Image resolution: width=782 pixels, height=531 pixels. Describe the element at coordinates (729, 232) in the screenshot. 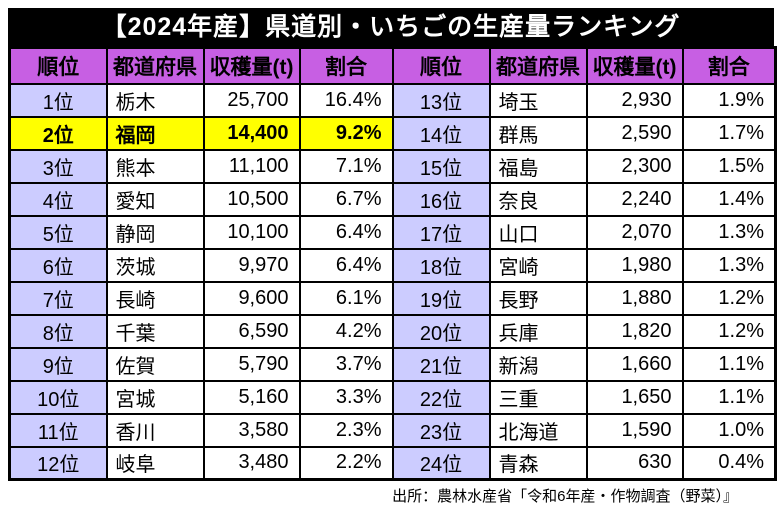

I see `cell-share: 1.3%` at that location.